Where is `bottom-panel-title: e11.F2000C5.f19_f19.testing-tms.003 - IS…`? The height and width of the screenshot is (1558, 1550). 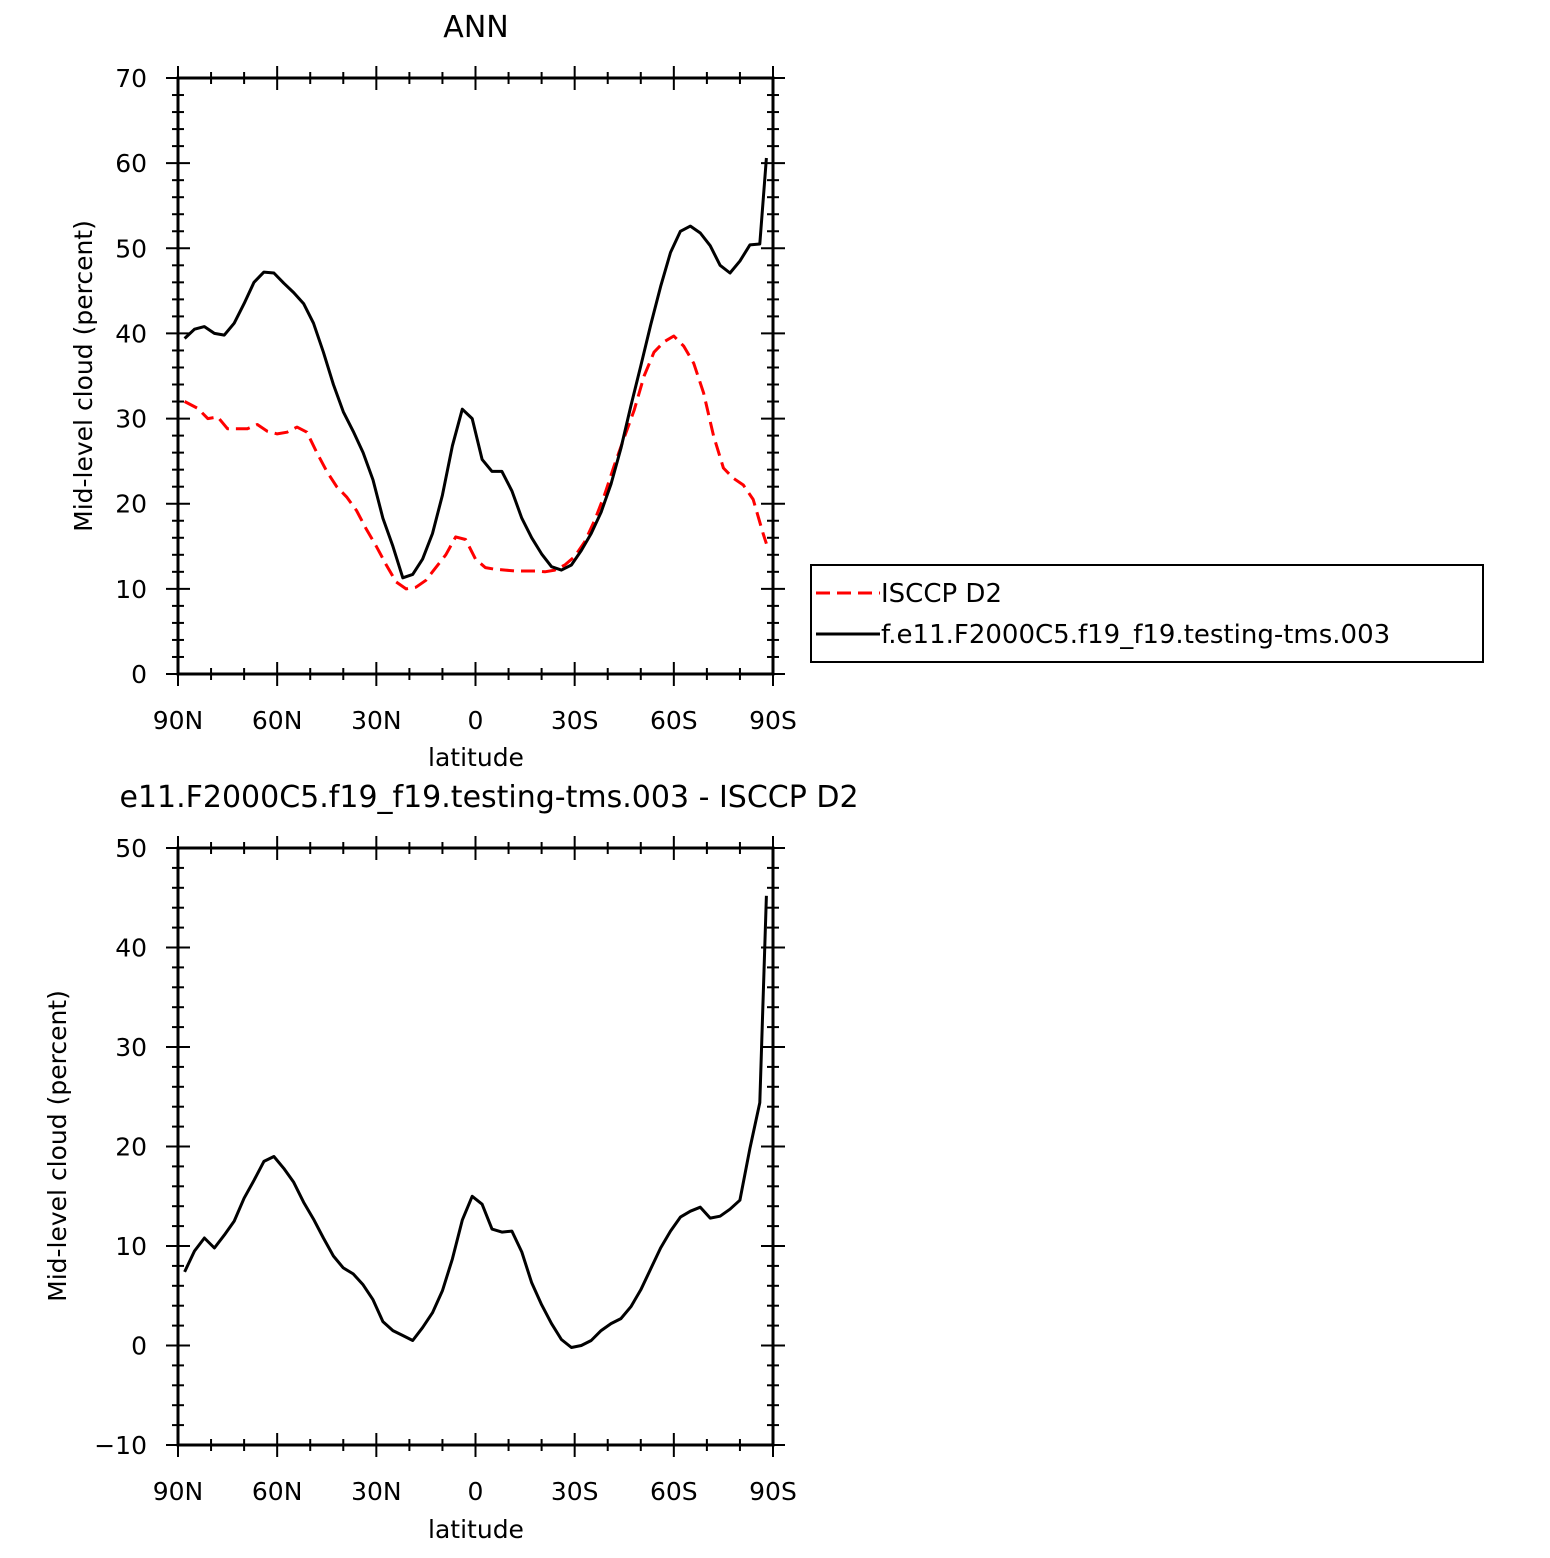 bottom-panel-title: e11.F2000C5.f19_f19.testing-tms.003 - IS… is located at coordinates (488, 797).